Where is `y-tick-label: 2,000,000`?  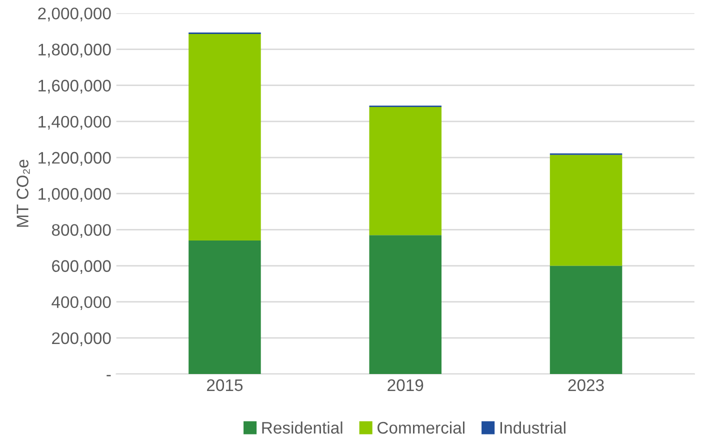
y-tick-label: 2,000,000 is located at coordinates (74, 15).